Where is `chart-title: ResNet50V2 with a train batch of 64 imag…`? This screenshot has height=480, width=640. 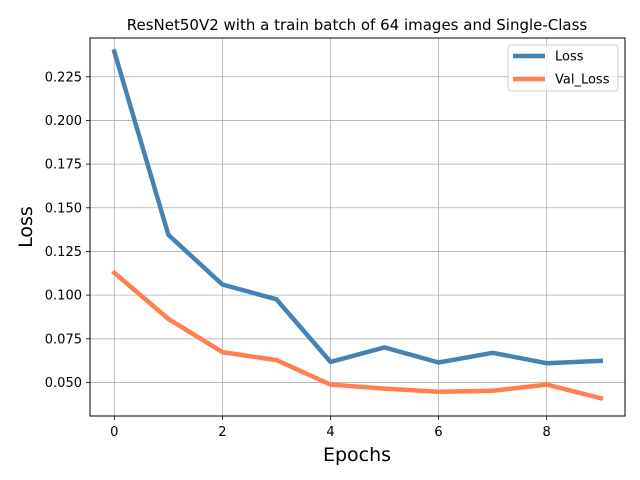
chart-title: ResNet50V2 with a train batch of 64 imag… is located at coordinates (357, 25).